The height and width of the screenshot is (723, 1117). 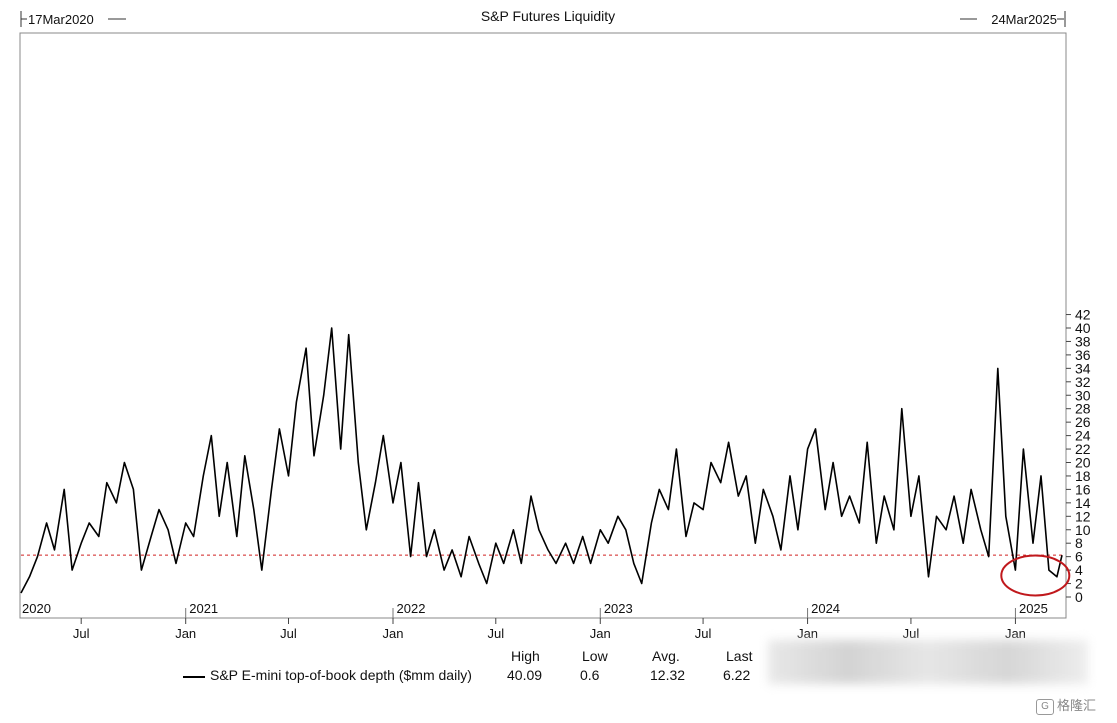 I want to click on end-date-label: 24Mar2025, so click(x=1024, y=19).